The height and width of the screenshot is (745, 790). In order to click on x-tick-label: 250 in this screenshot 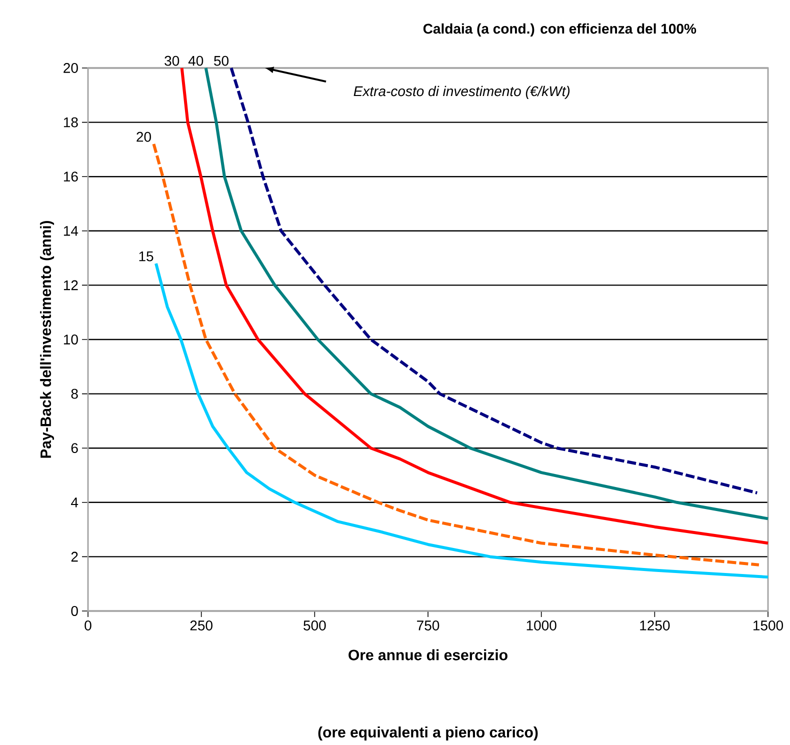, I will do `click(201, 625)`.